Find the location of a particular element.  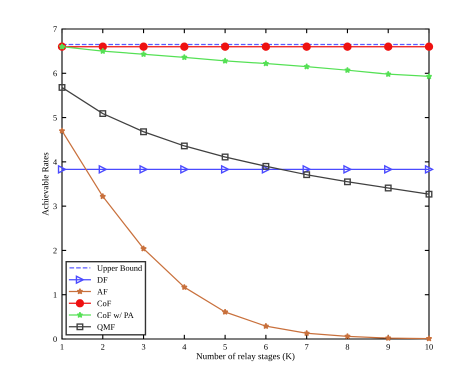

x-tick-label: 5 is located at coordinates (225, 347).